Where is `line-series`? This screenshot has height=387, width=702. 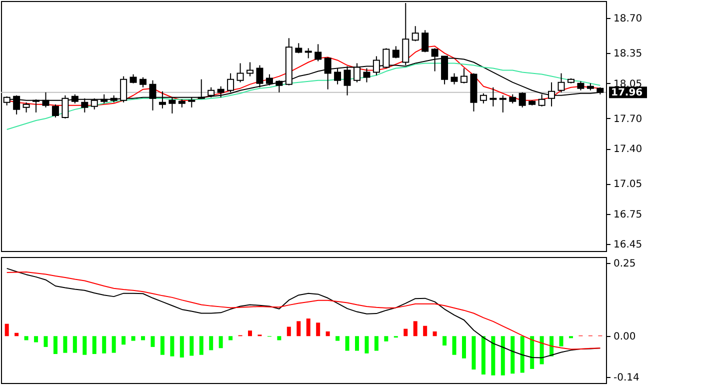 line-series is located at coordinates (303, 96).